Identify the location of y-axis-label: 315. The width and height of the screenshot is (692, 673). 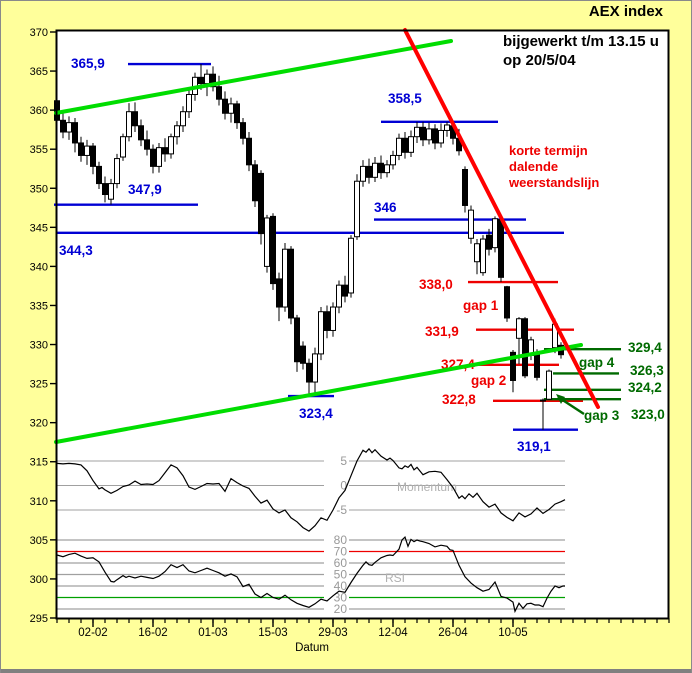
(39, 463).